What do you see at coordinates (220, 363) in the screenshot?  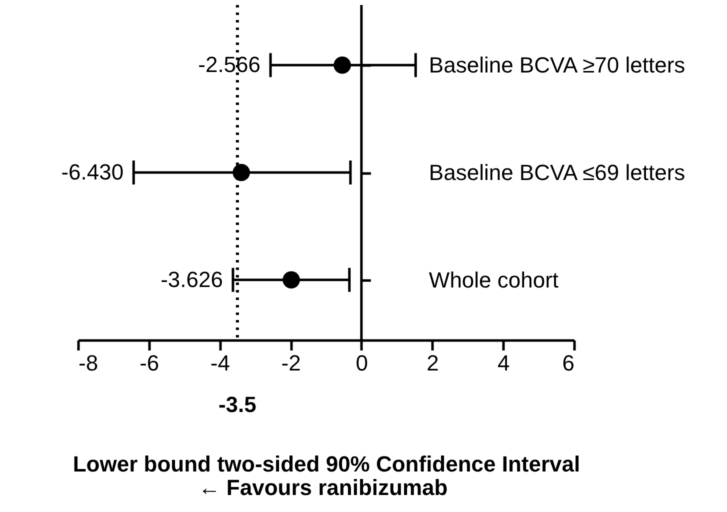 I see `x-tick-label: -4` at bounding box center [220, 363].